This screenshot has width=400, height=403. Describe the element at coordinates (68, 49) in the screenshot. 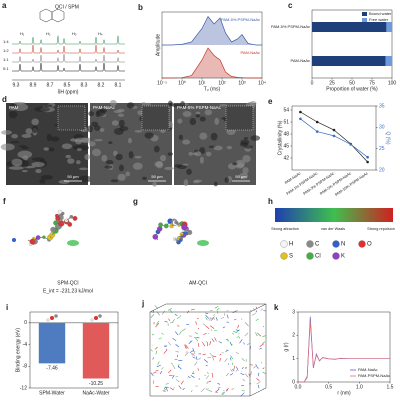

I see `nmr-trace` at that location.